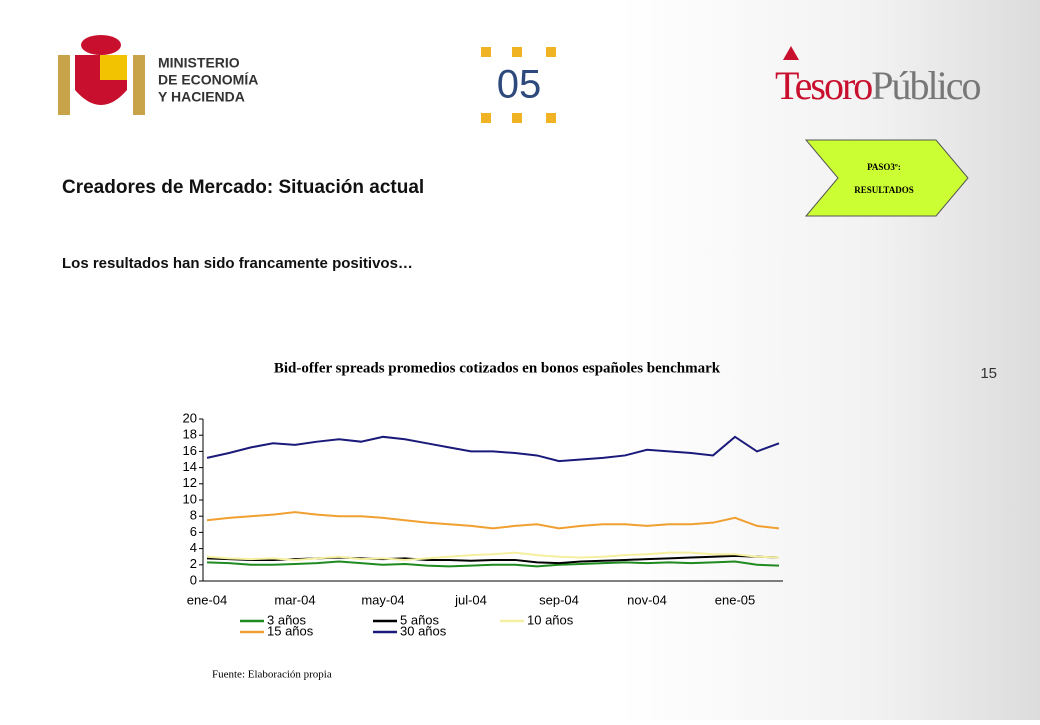 The image size is (1040, 725). Describe the element at coordinates (193, 515) in the screenshot. I see `y-tick-label: 8` at that location.